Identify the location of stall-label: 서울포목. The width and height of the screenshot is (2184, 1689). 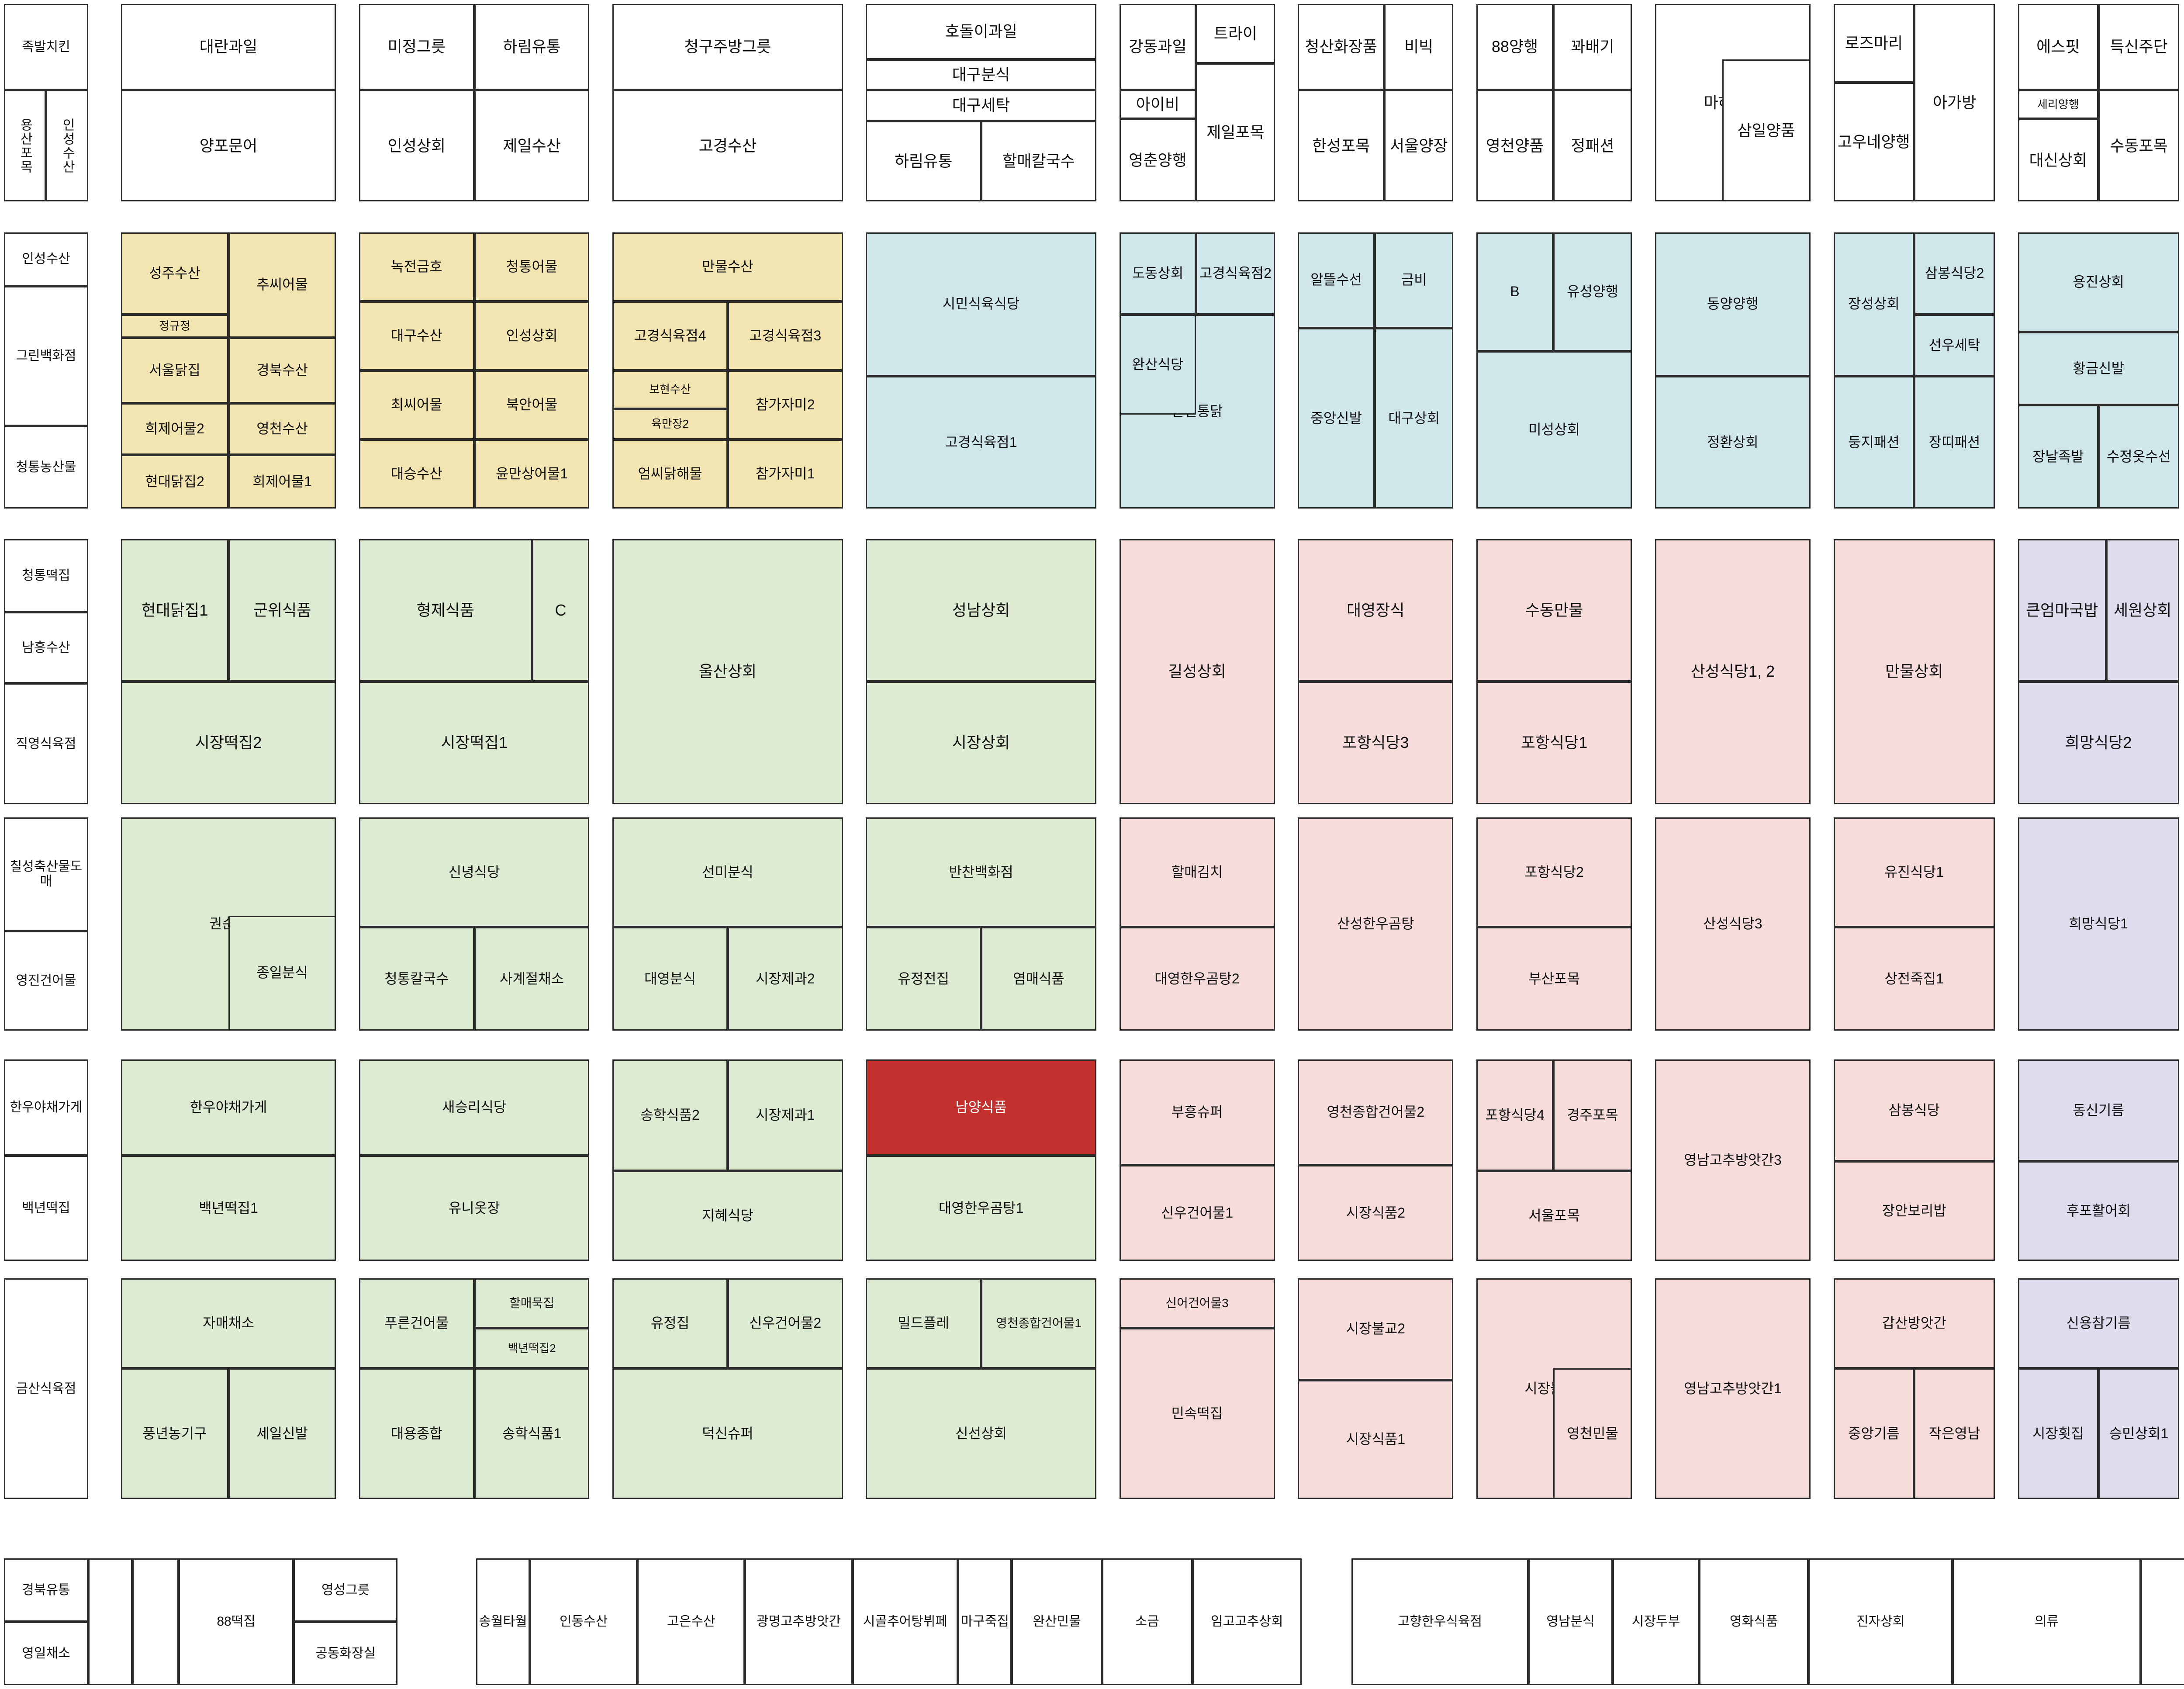
(1554, 1216).